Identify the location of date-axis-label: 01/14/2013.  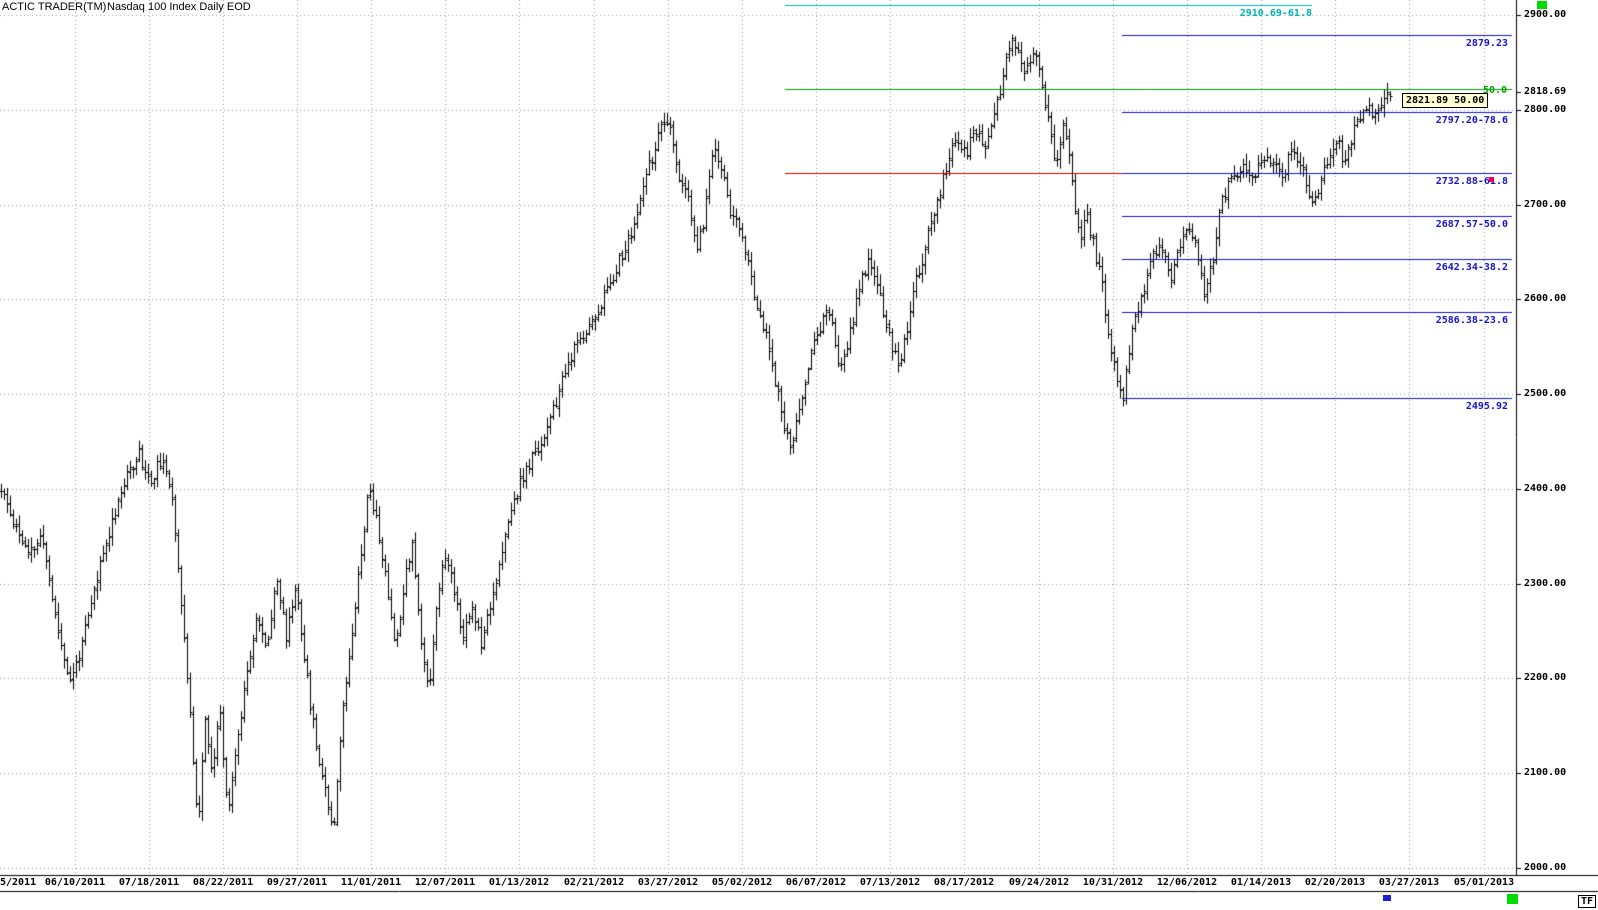
(1261, 882).